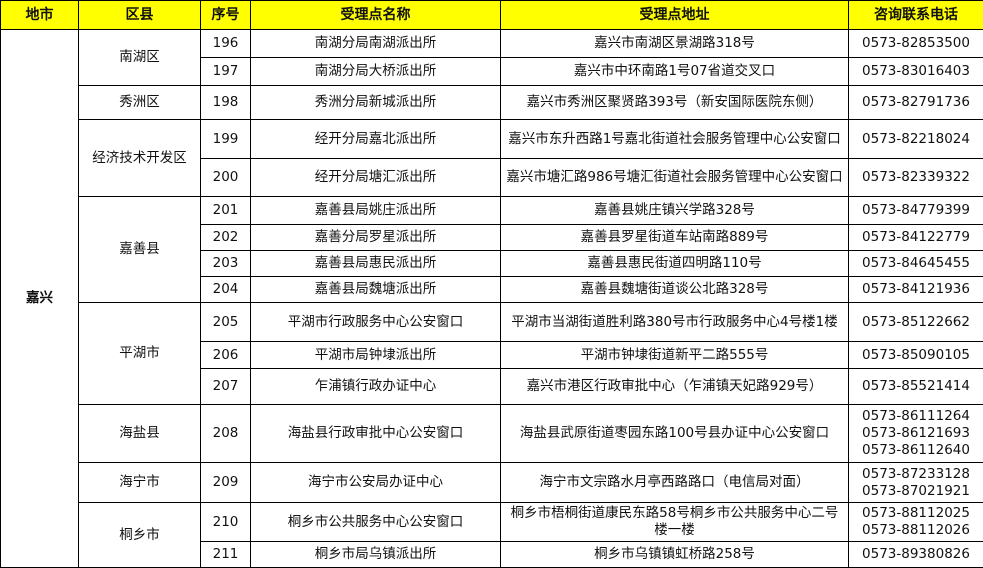 The width and height of the screenshot is (983, 568). Describe the element at coordinates (226, 522) in the screenshot. I see `number-cell: 210` at that location.